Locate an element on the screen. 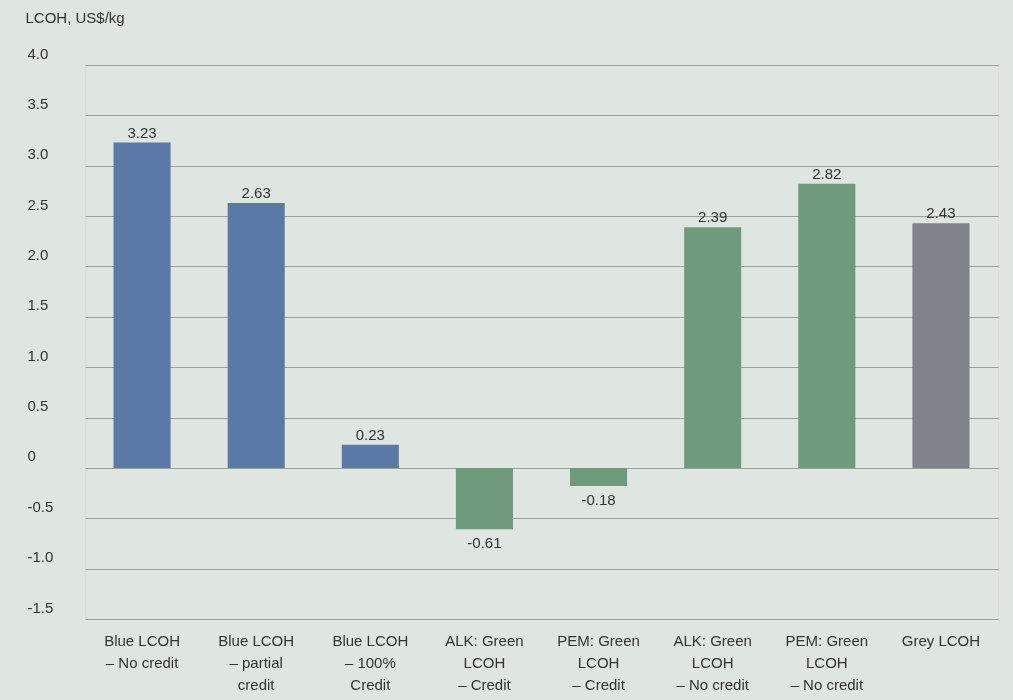 Image resolution: width=1013 pixels, height=700 pixels. y-tick-label: 1.0 is located at coordinates (38, 355).